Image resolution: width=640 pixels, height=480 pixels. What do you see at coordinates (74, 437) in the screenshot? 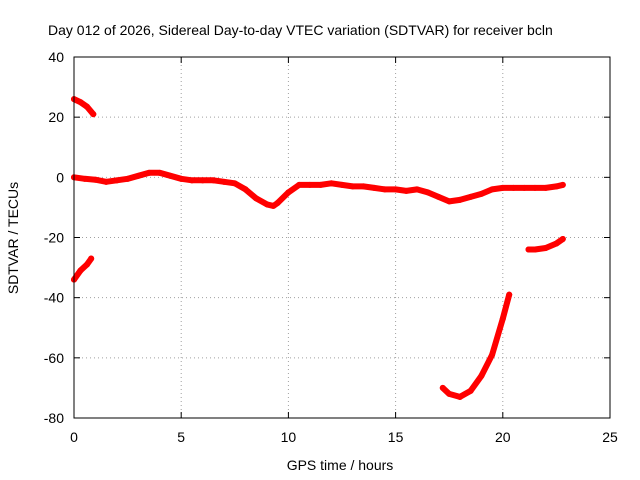
I see `x-tick-label: 0` at bounding box center [74, 437].